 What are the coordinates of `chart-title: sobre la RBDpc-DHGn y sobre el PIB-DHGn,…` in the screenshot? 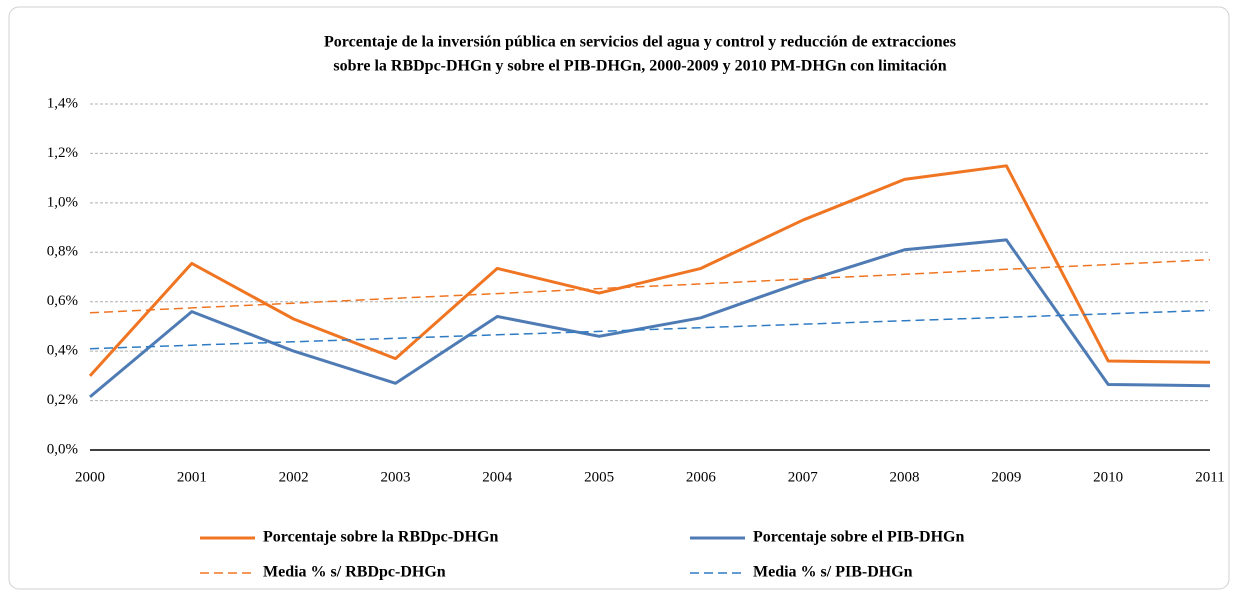 It's located at (639, 66).